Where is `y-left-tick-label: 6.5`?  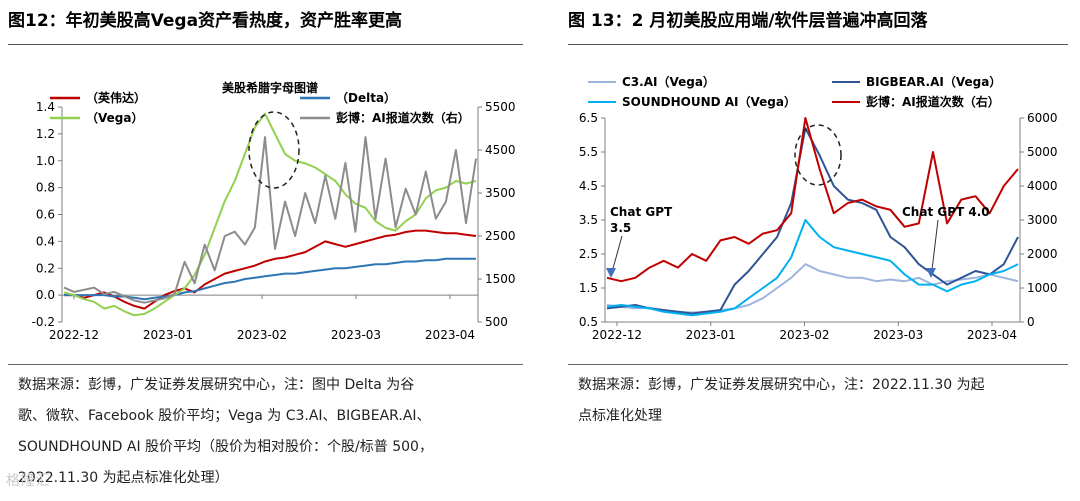 y-left-tick-label: 6.5 is located at coordinates (588, 118).